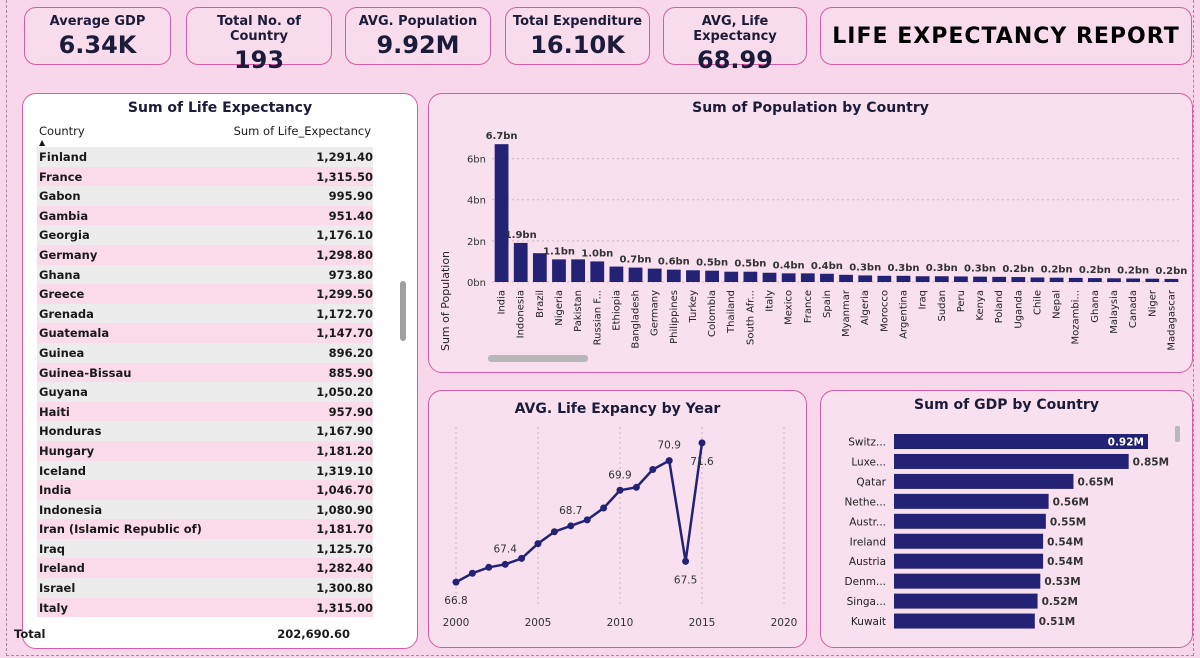 This screenshot has height=658, width=1200. What do you see at coordinates (70, 431) in the screenshot?
I see `row-country: Honduras` at bounding box center [70, 431].